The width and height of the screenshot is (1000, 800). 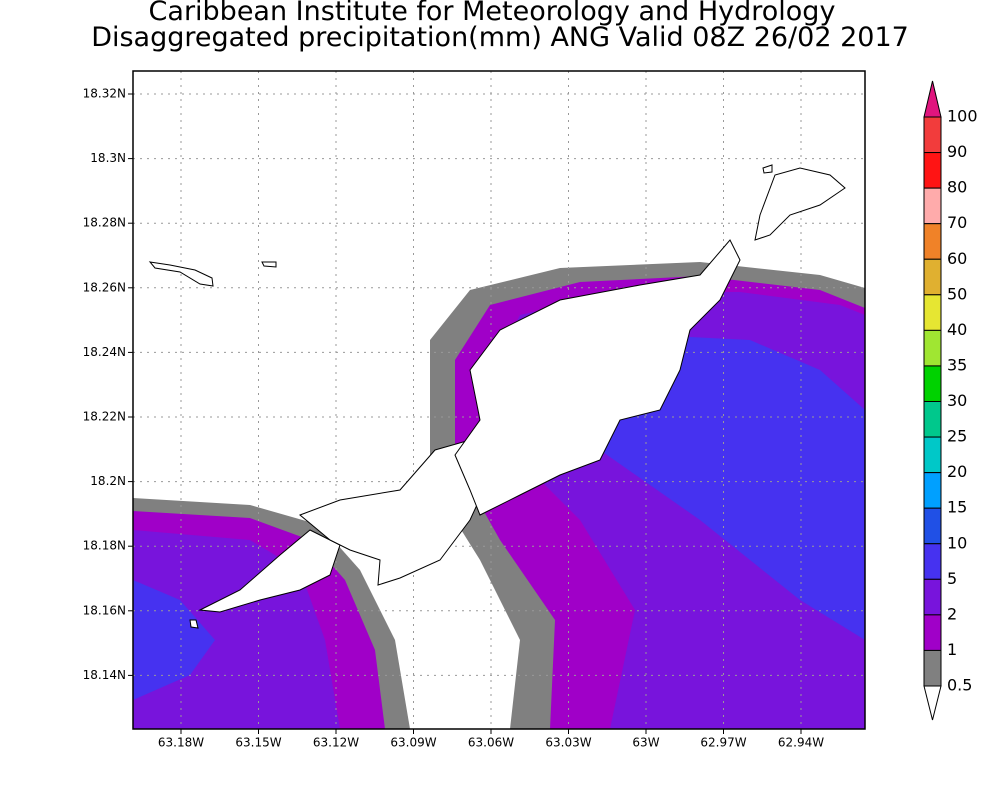 I want to click on y-tick-label: 18.24N, so click(x=104, y=352).